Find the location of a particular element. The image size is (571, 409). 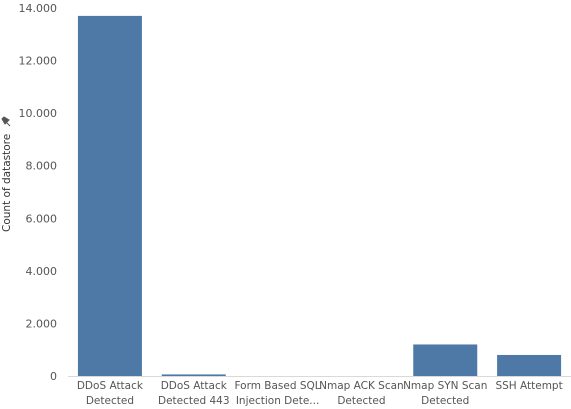

y-axis-ticks: 0 2.000 4.000 6.000 8.000 10.000 12.000 14.000 is located at coordinates (38, 192).